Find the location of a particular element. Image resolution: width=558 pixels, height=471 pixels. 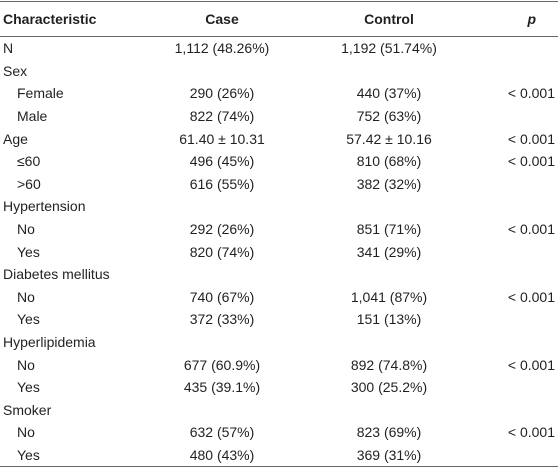

cell: Female is located at coordinates (40, 93).